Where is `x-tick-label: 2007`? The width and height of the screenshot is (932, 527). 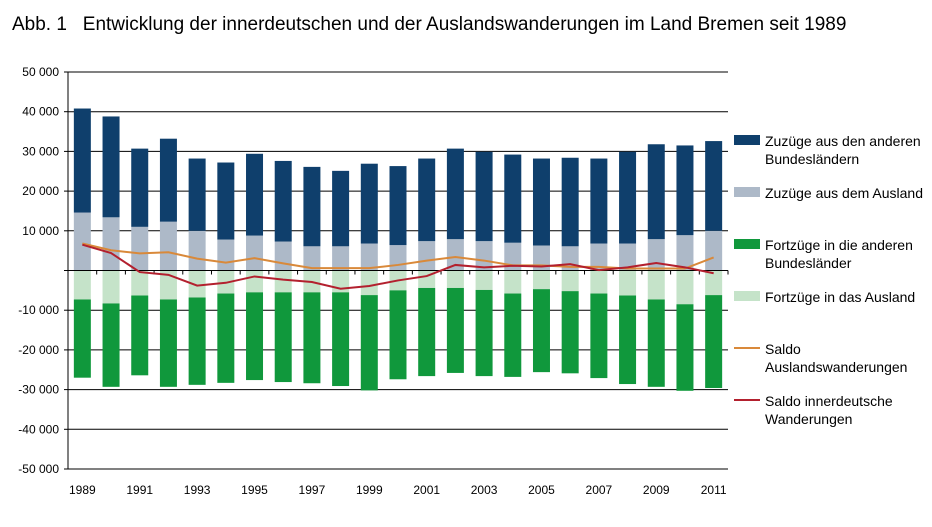
x-tick-label: 2007 is located at coordinates (599, 490).